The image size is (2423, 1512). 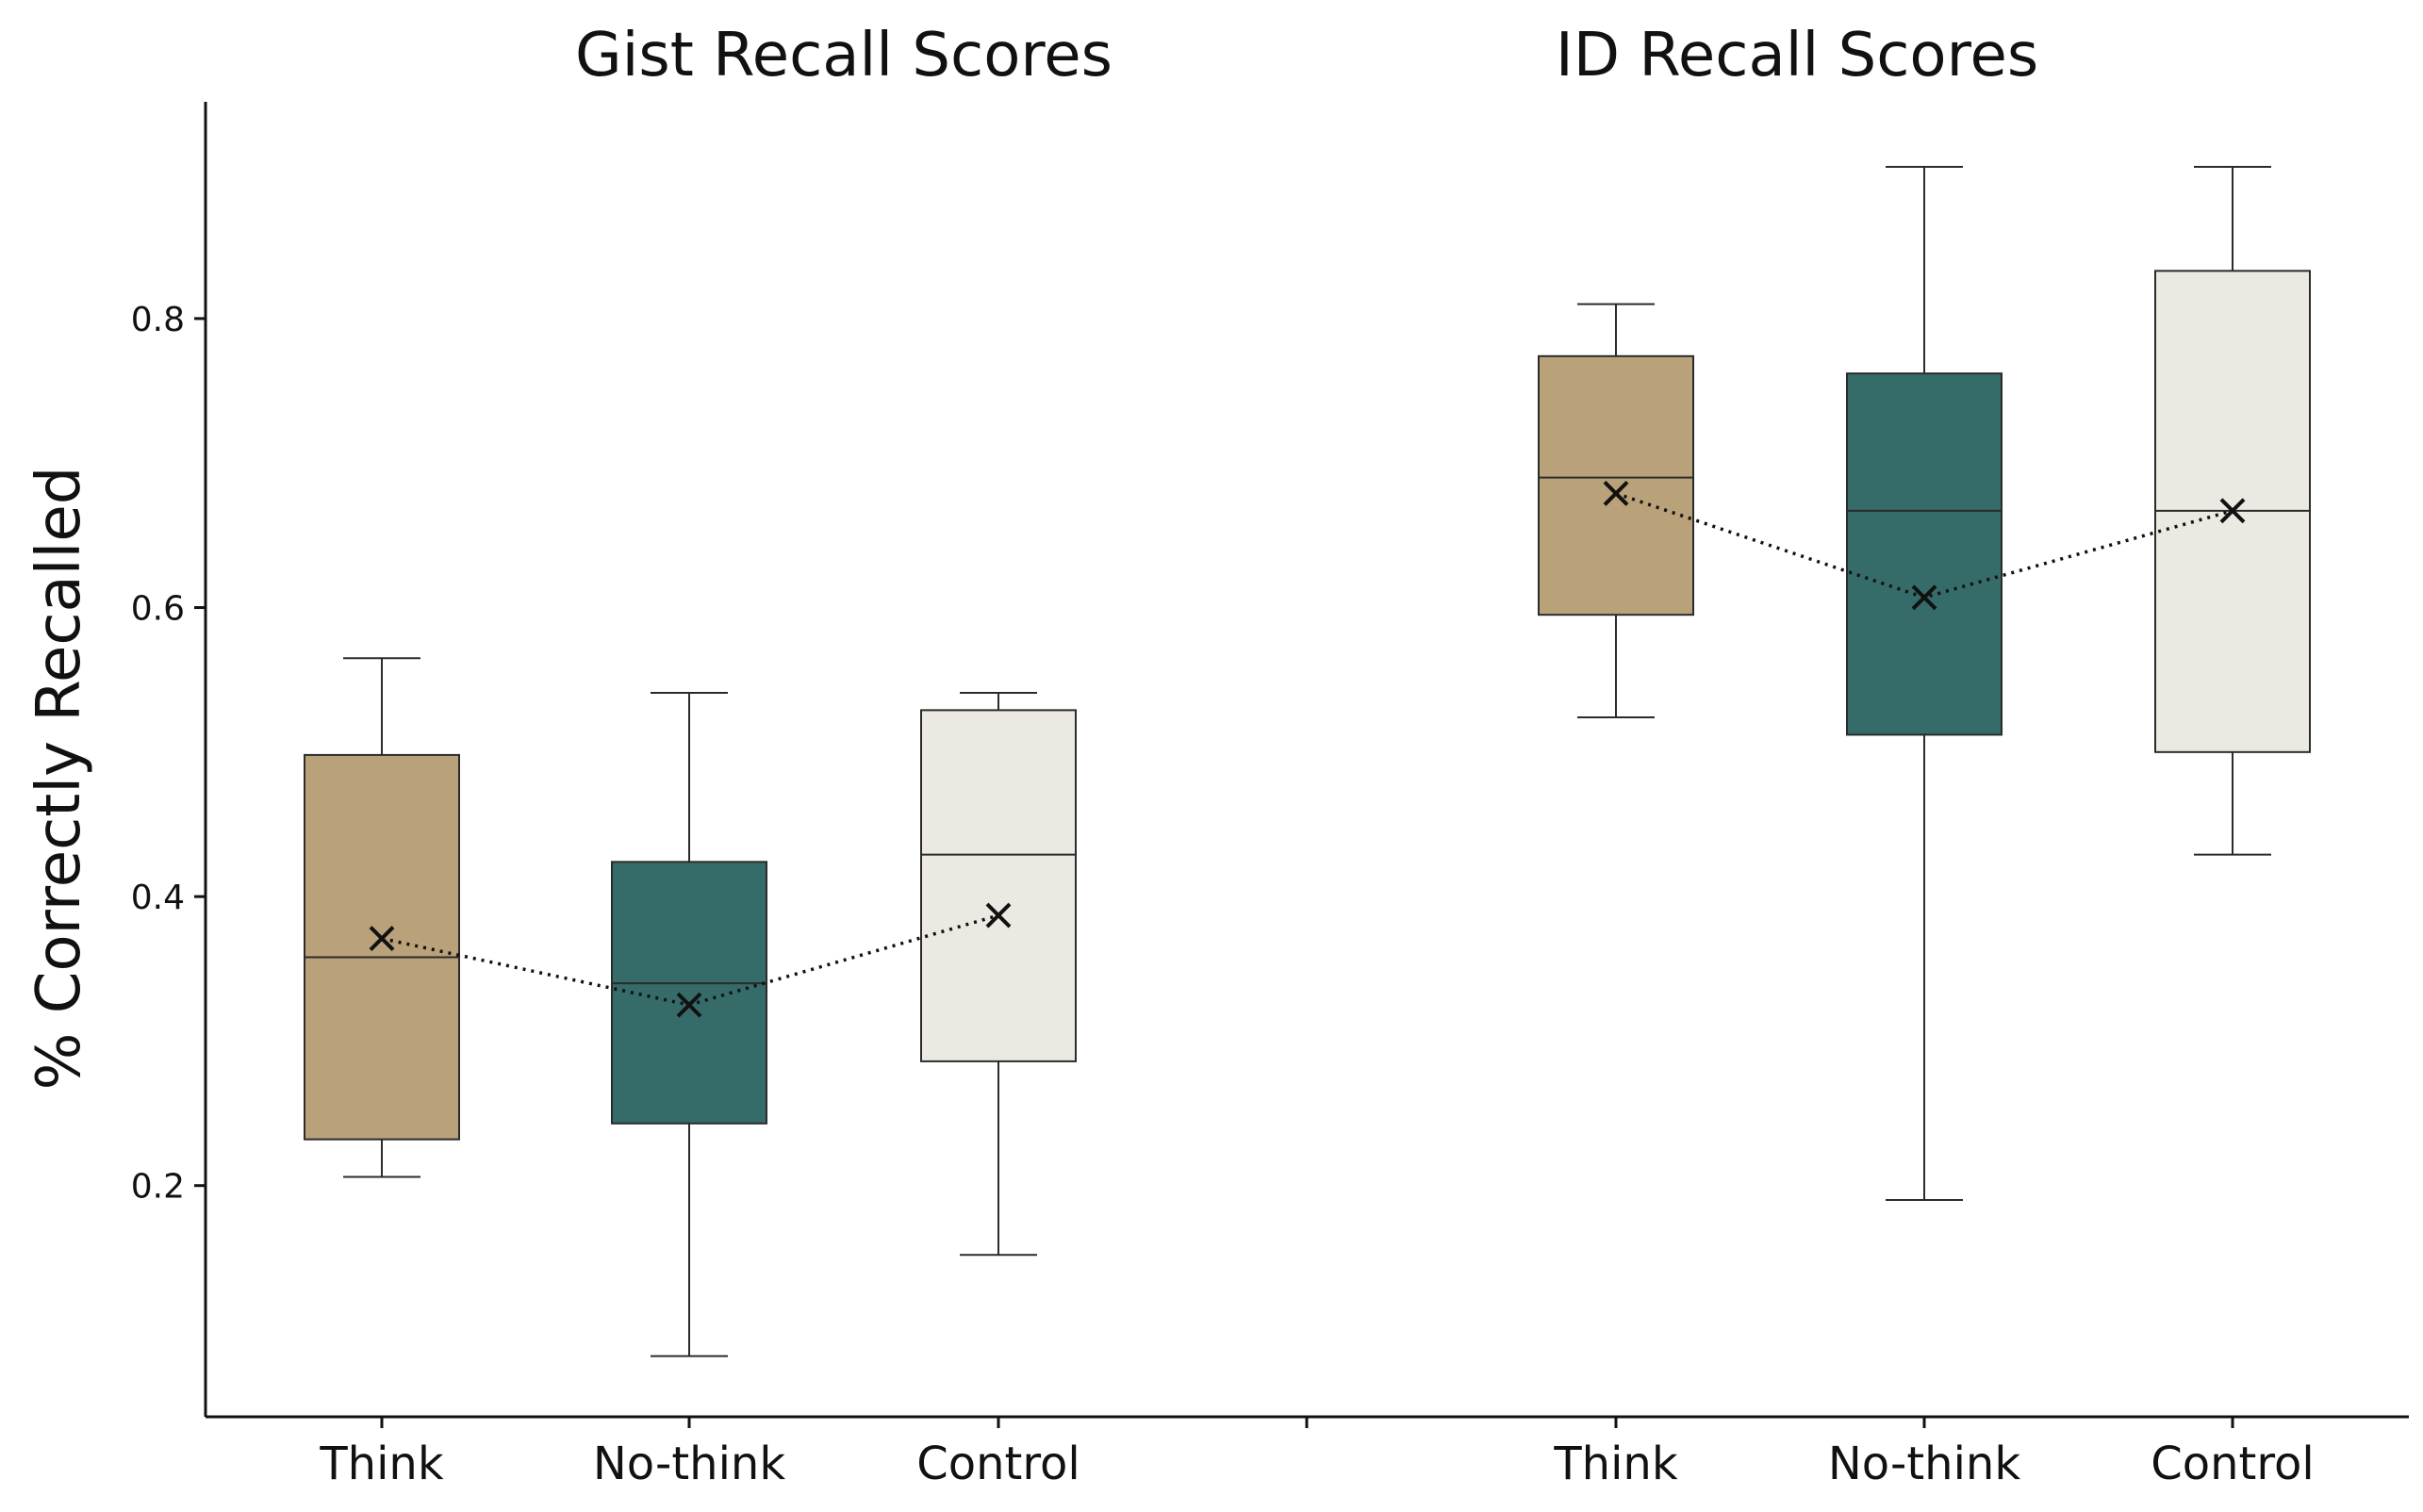 I want to click on y-axis-label: % Correctly Recalled, so click(x=60, y=779).